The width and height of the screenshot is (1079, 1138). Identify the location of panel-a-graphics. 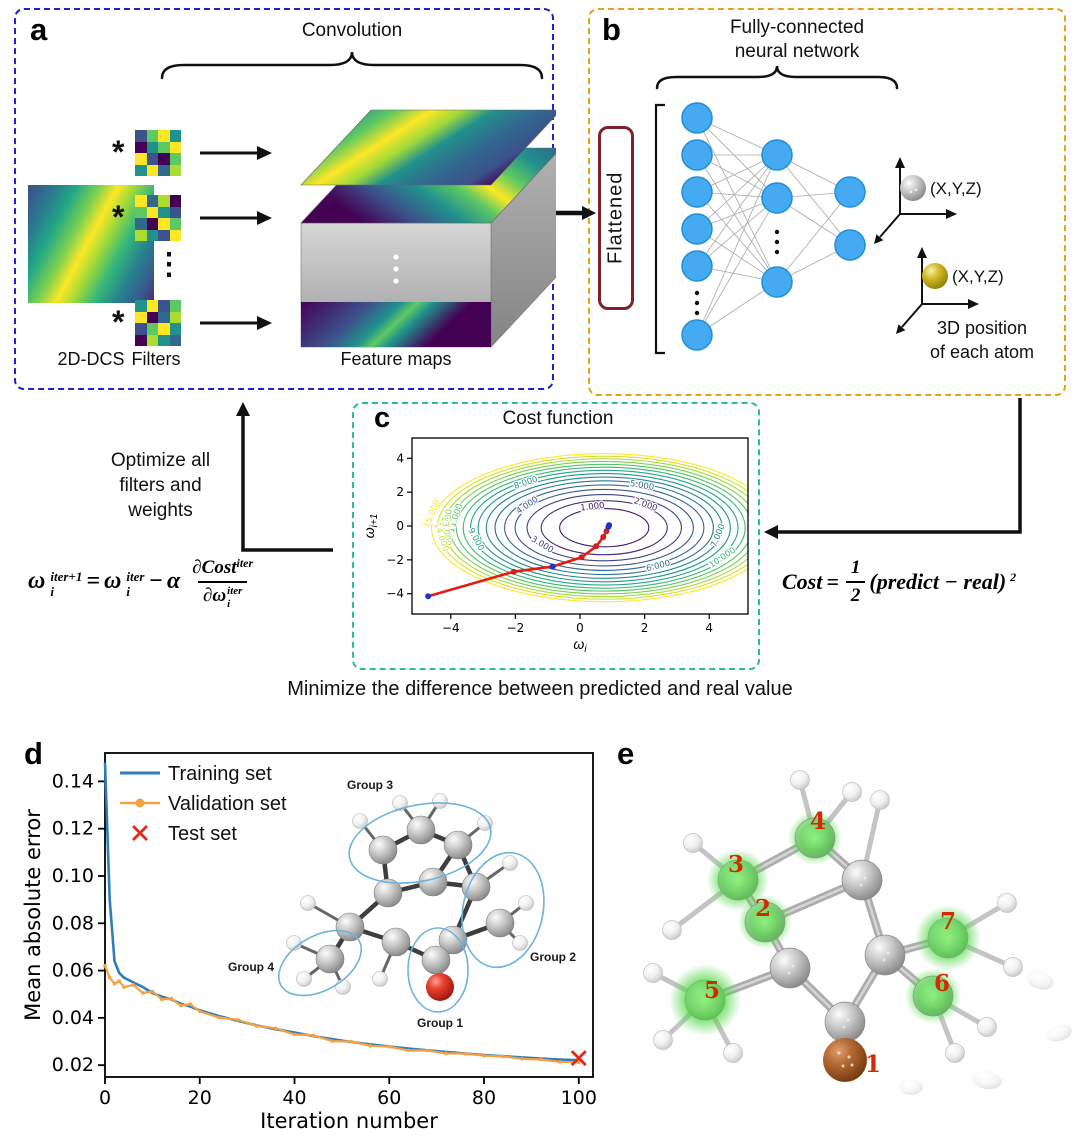
(358, 199).